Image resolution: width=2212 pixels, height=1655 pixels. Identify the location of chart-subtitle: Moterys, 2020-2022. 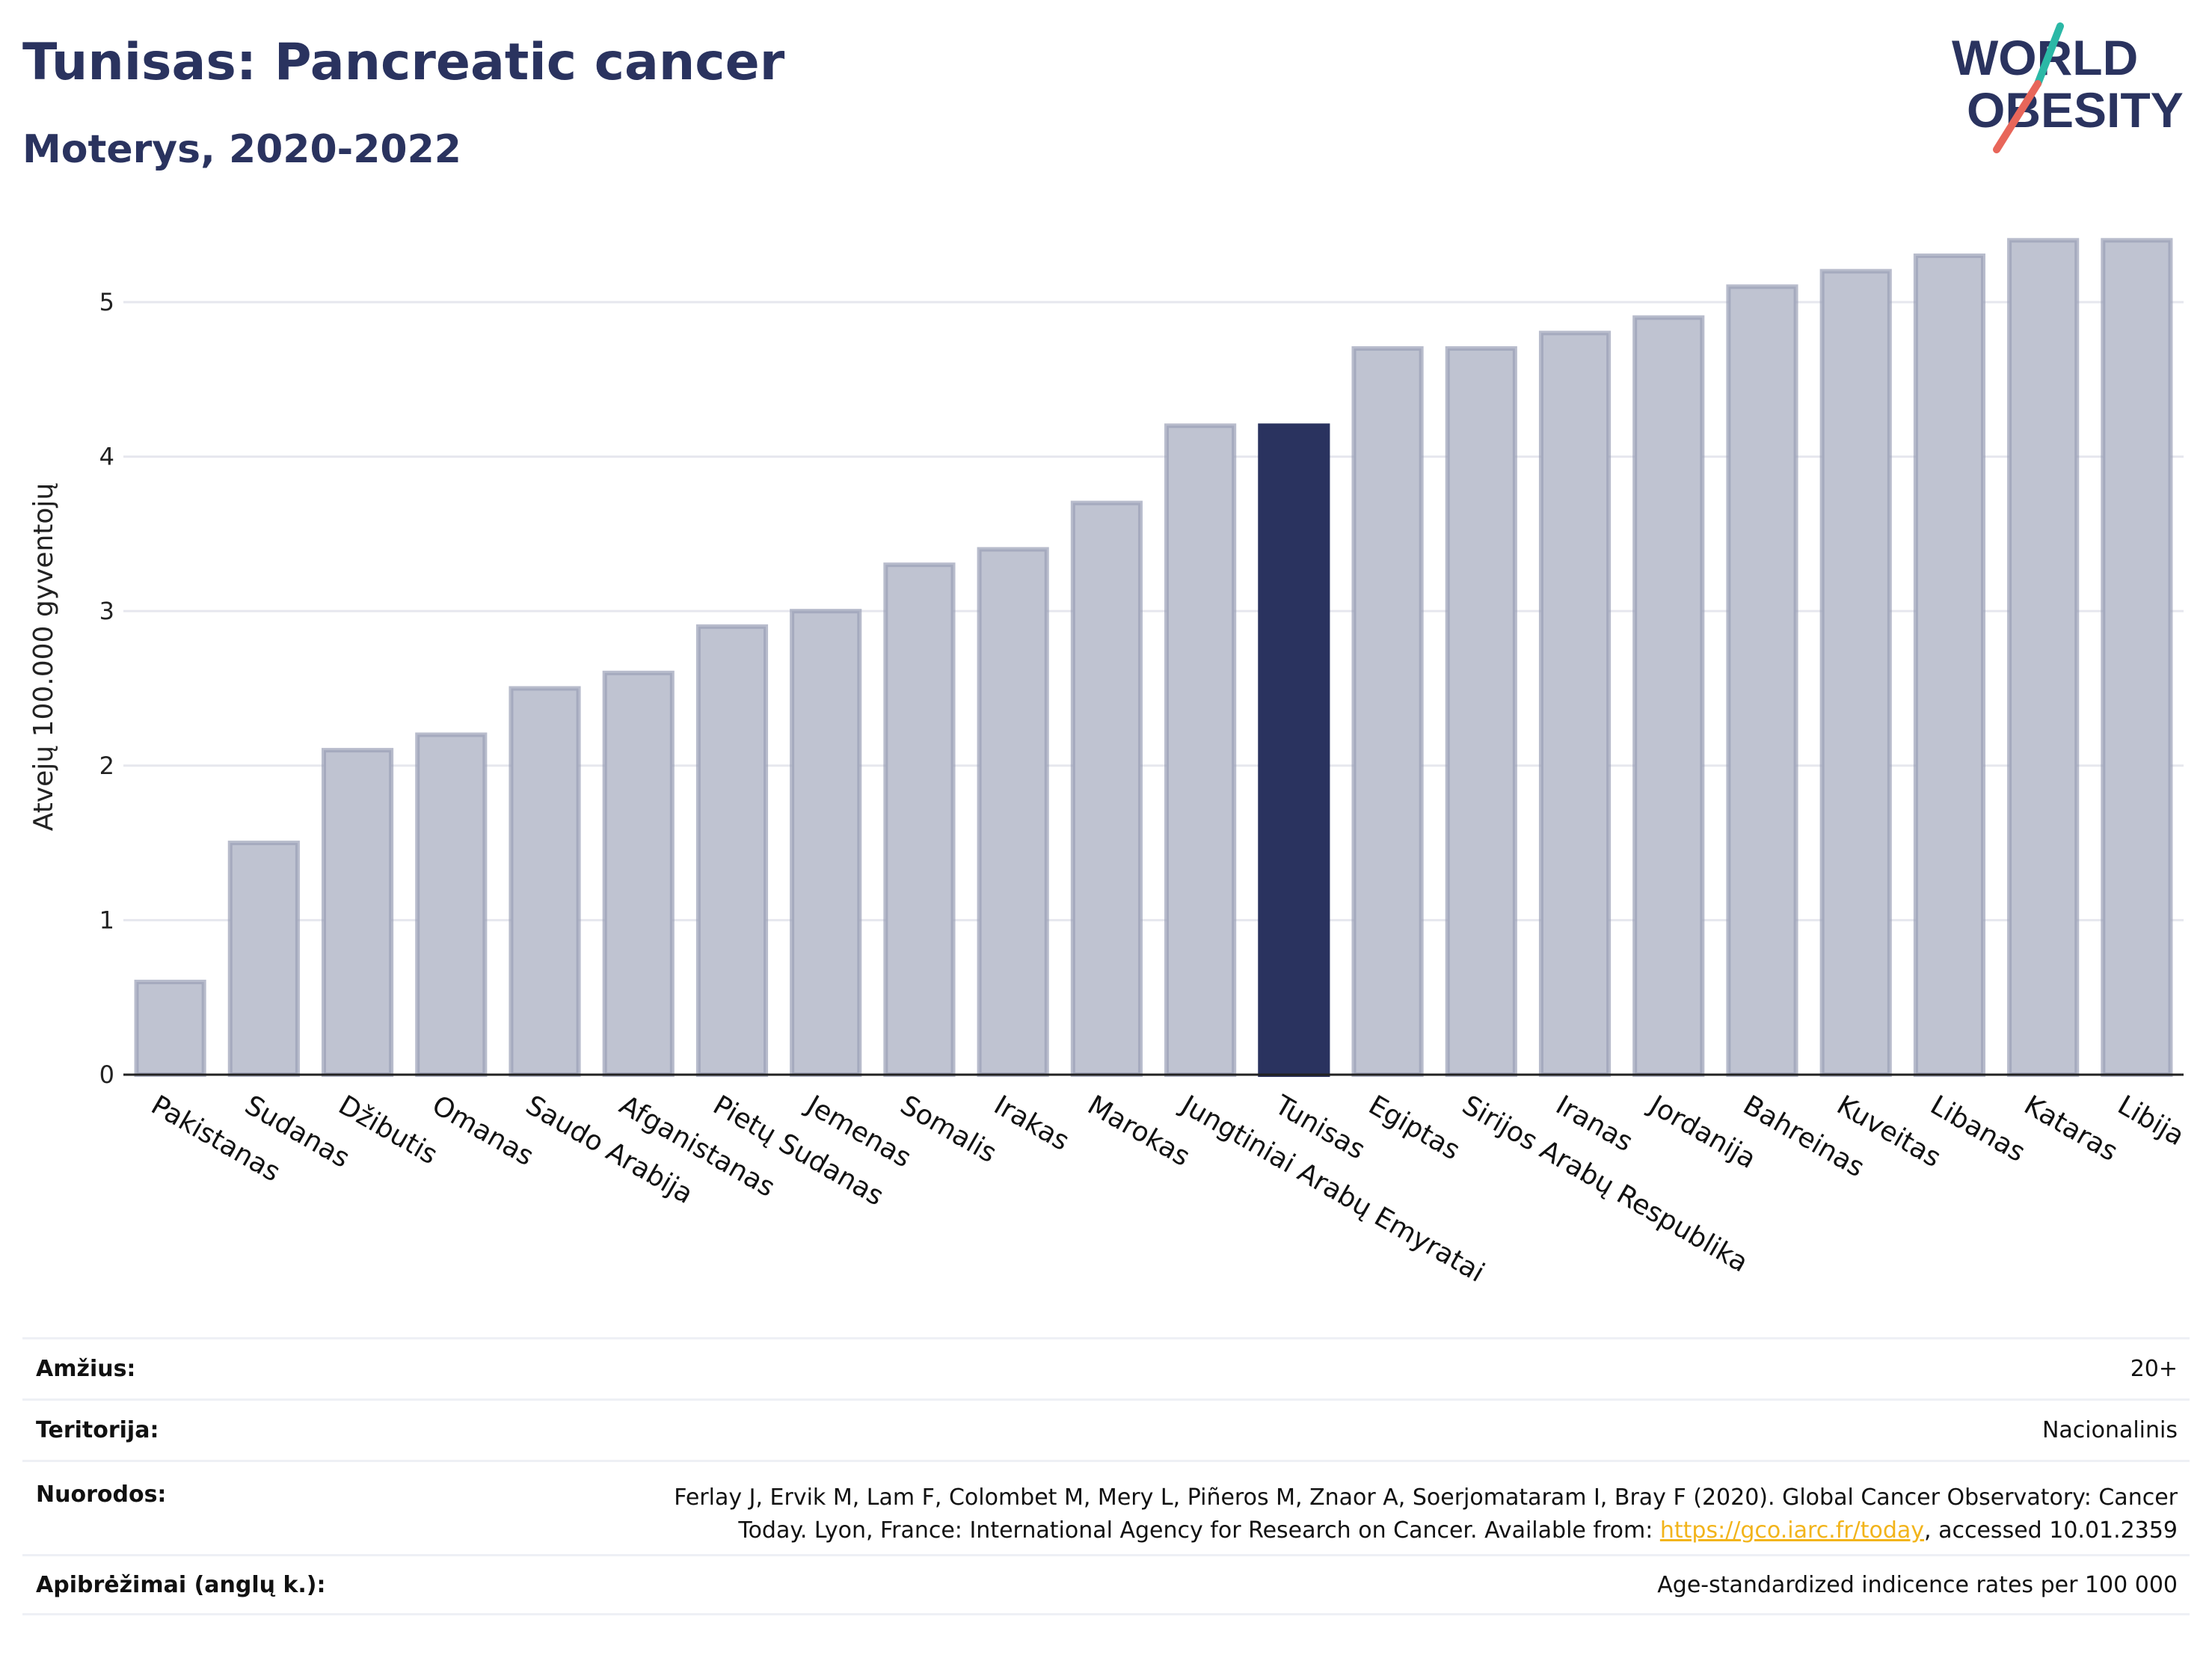
(242, 149).